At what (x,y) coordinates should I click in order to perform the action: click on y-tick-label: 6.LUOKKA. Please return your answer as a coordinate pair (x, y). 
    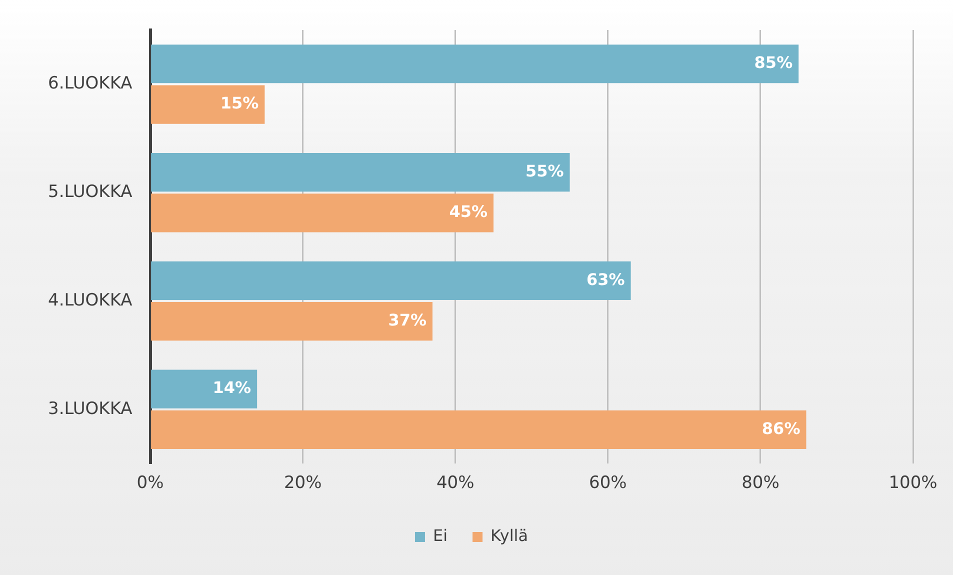
    Looking at the image, I should click on (90, 84).